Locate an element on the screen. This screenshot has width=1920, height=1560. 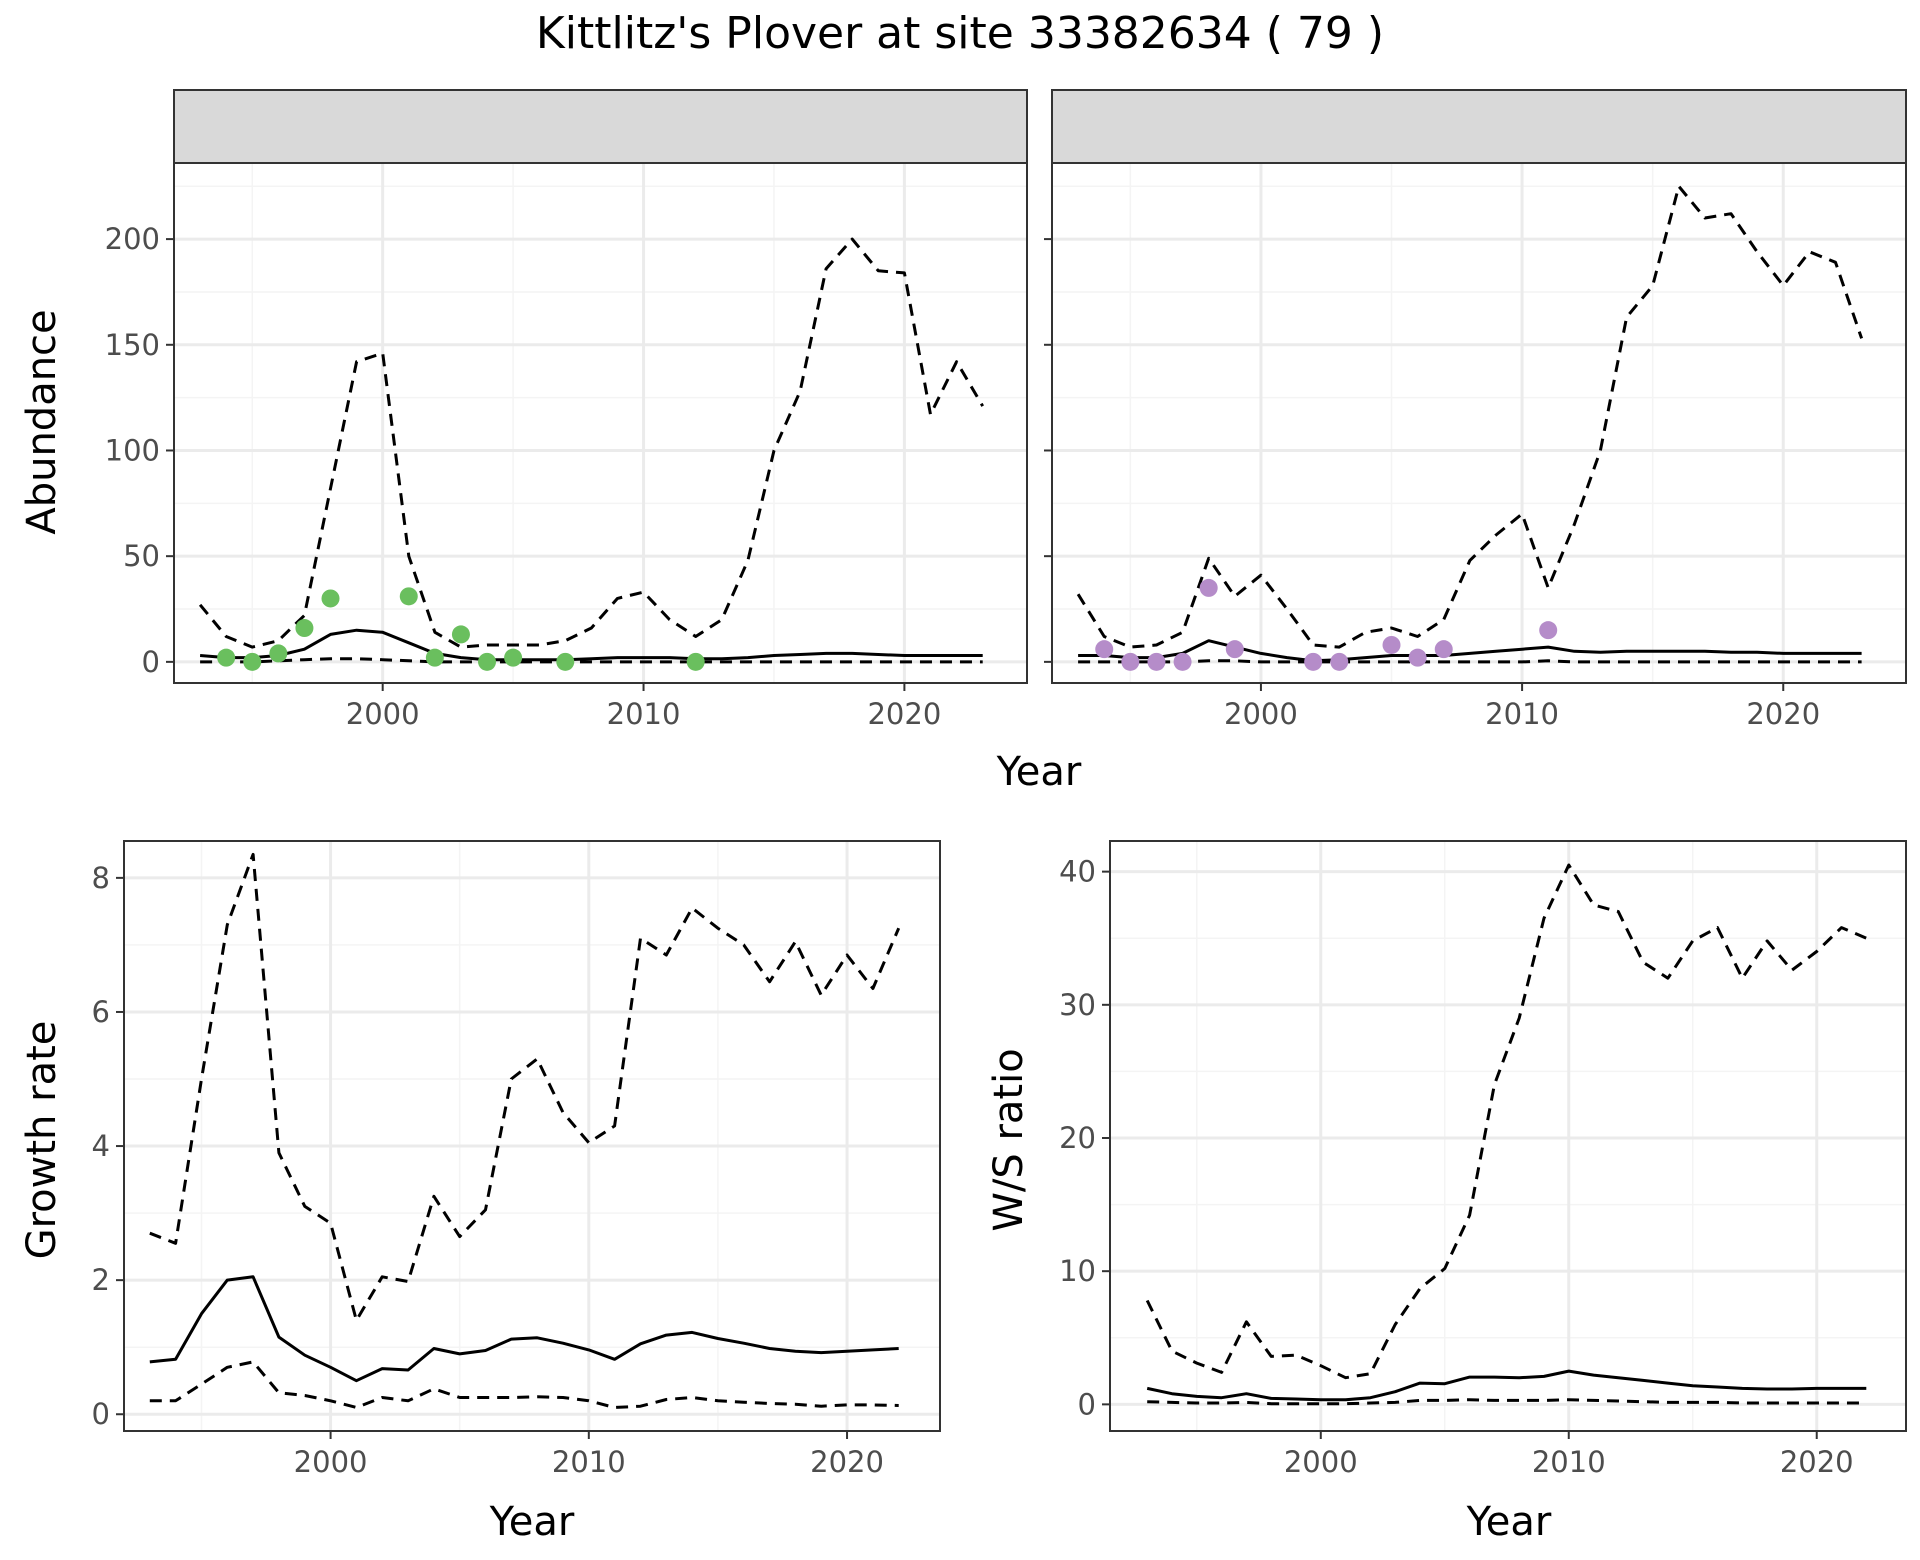
y-tick-label: 30 is located at coordinates (1077, 1005).